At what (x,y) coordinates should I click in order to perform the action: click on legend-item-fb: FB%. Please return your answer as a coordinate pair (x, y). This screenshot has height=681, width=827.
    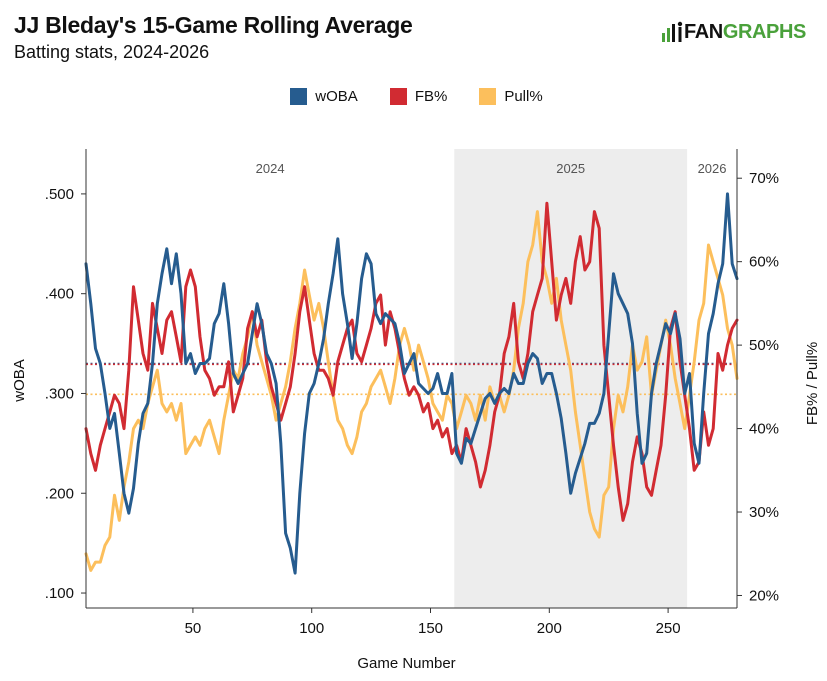
    Looking at the image, I should click on (418, 96).